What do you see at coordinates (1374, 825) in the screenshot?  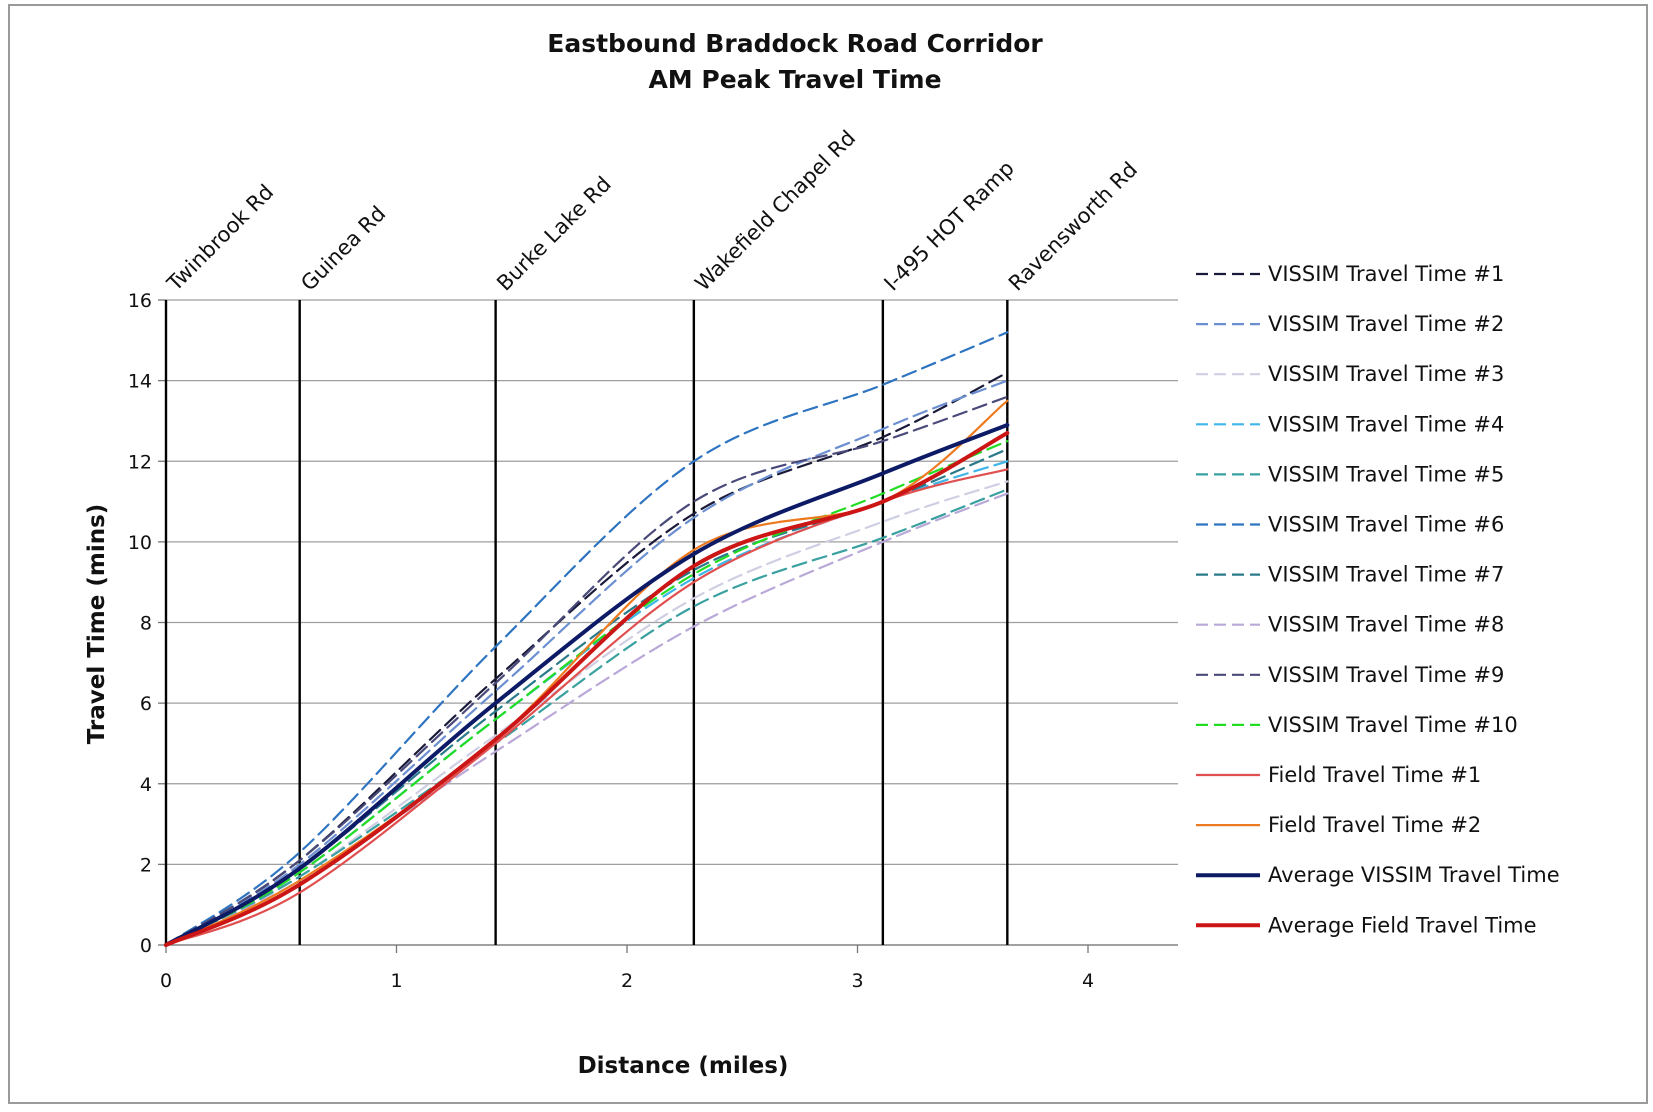 I see `legend-label-12: Field Travel Time #2` at bounding box center [1374, 825].